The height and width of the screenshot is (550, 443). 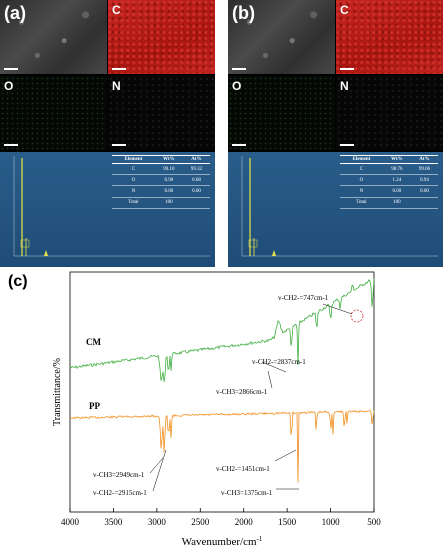 What do you see at coordinates (222, 446) in the screenshot?
I see `pp-spectrum-line` at bounding box center [222, 446].